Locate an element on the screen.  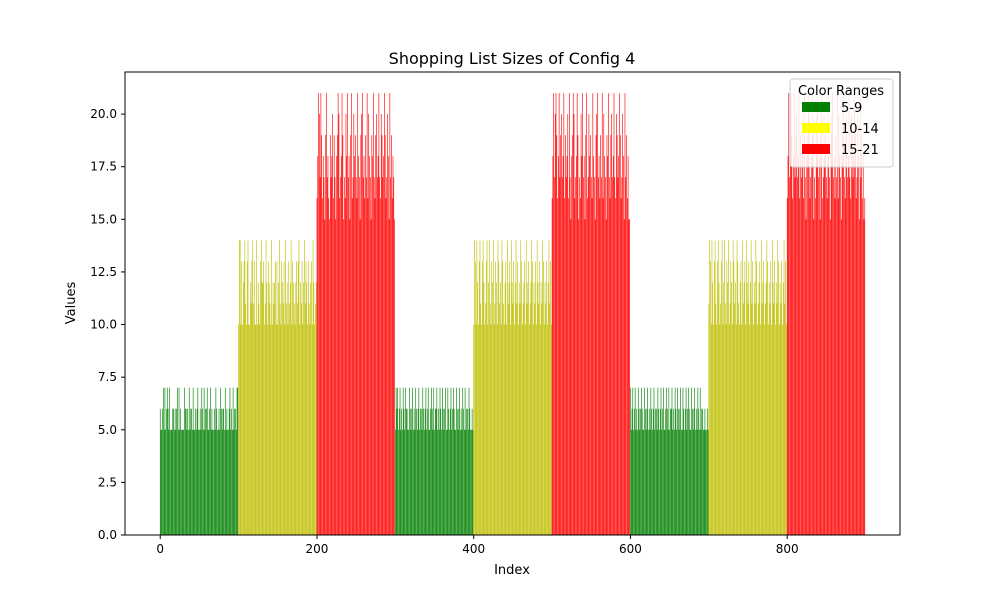
legend-label: 15-21 is located at coordinates (860, 150).